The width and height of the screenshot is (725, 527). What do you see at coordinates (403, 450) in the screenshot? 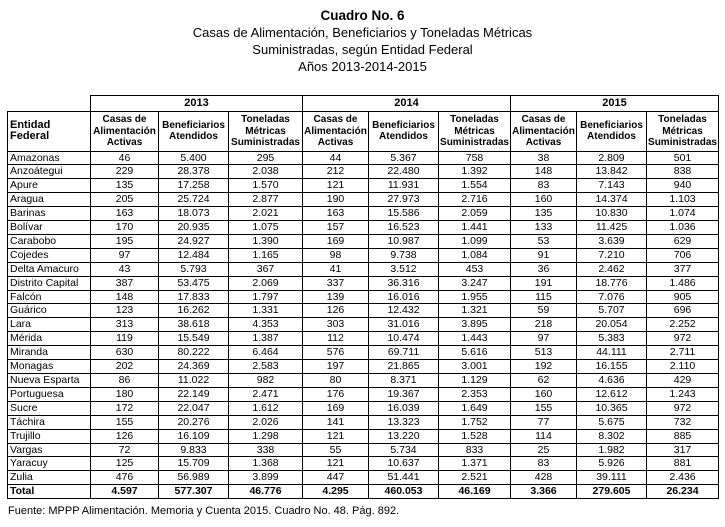
I see `value-cell: 5.734` at bounding box center [403, 450].